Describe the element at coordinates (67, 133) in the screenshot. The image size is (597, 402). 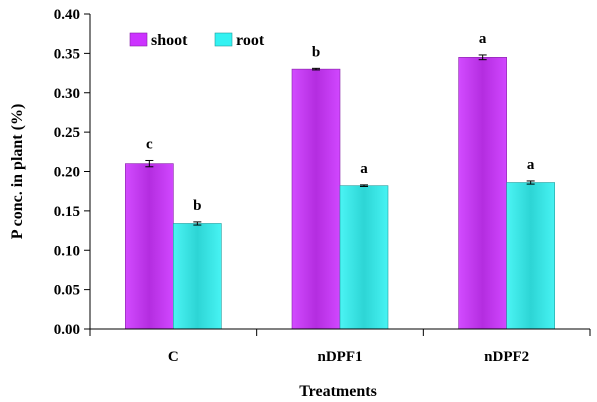
I see `y-tick-label: 0.25` at that location.